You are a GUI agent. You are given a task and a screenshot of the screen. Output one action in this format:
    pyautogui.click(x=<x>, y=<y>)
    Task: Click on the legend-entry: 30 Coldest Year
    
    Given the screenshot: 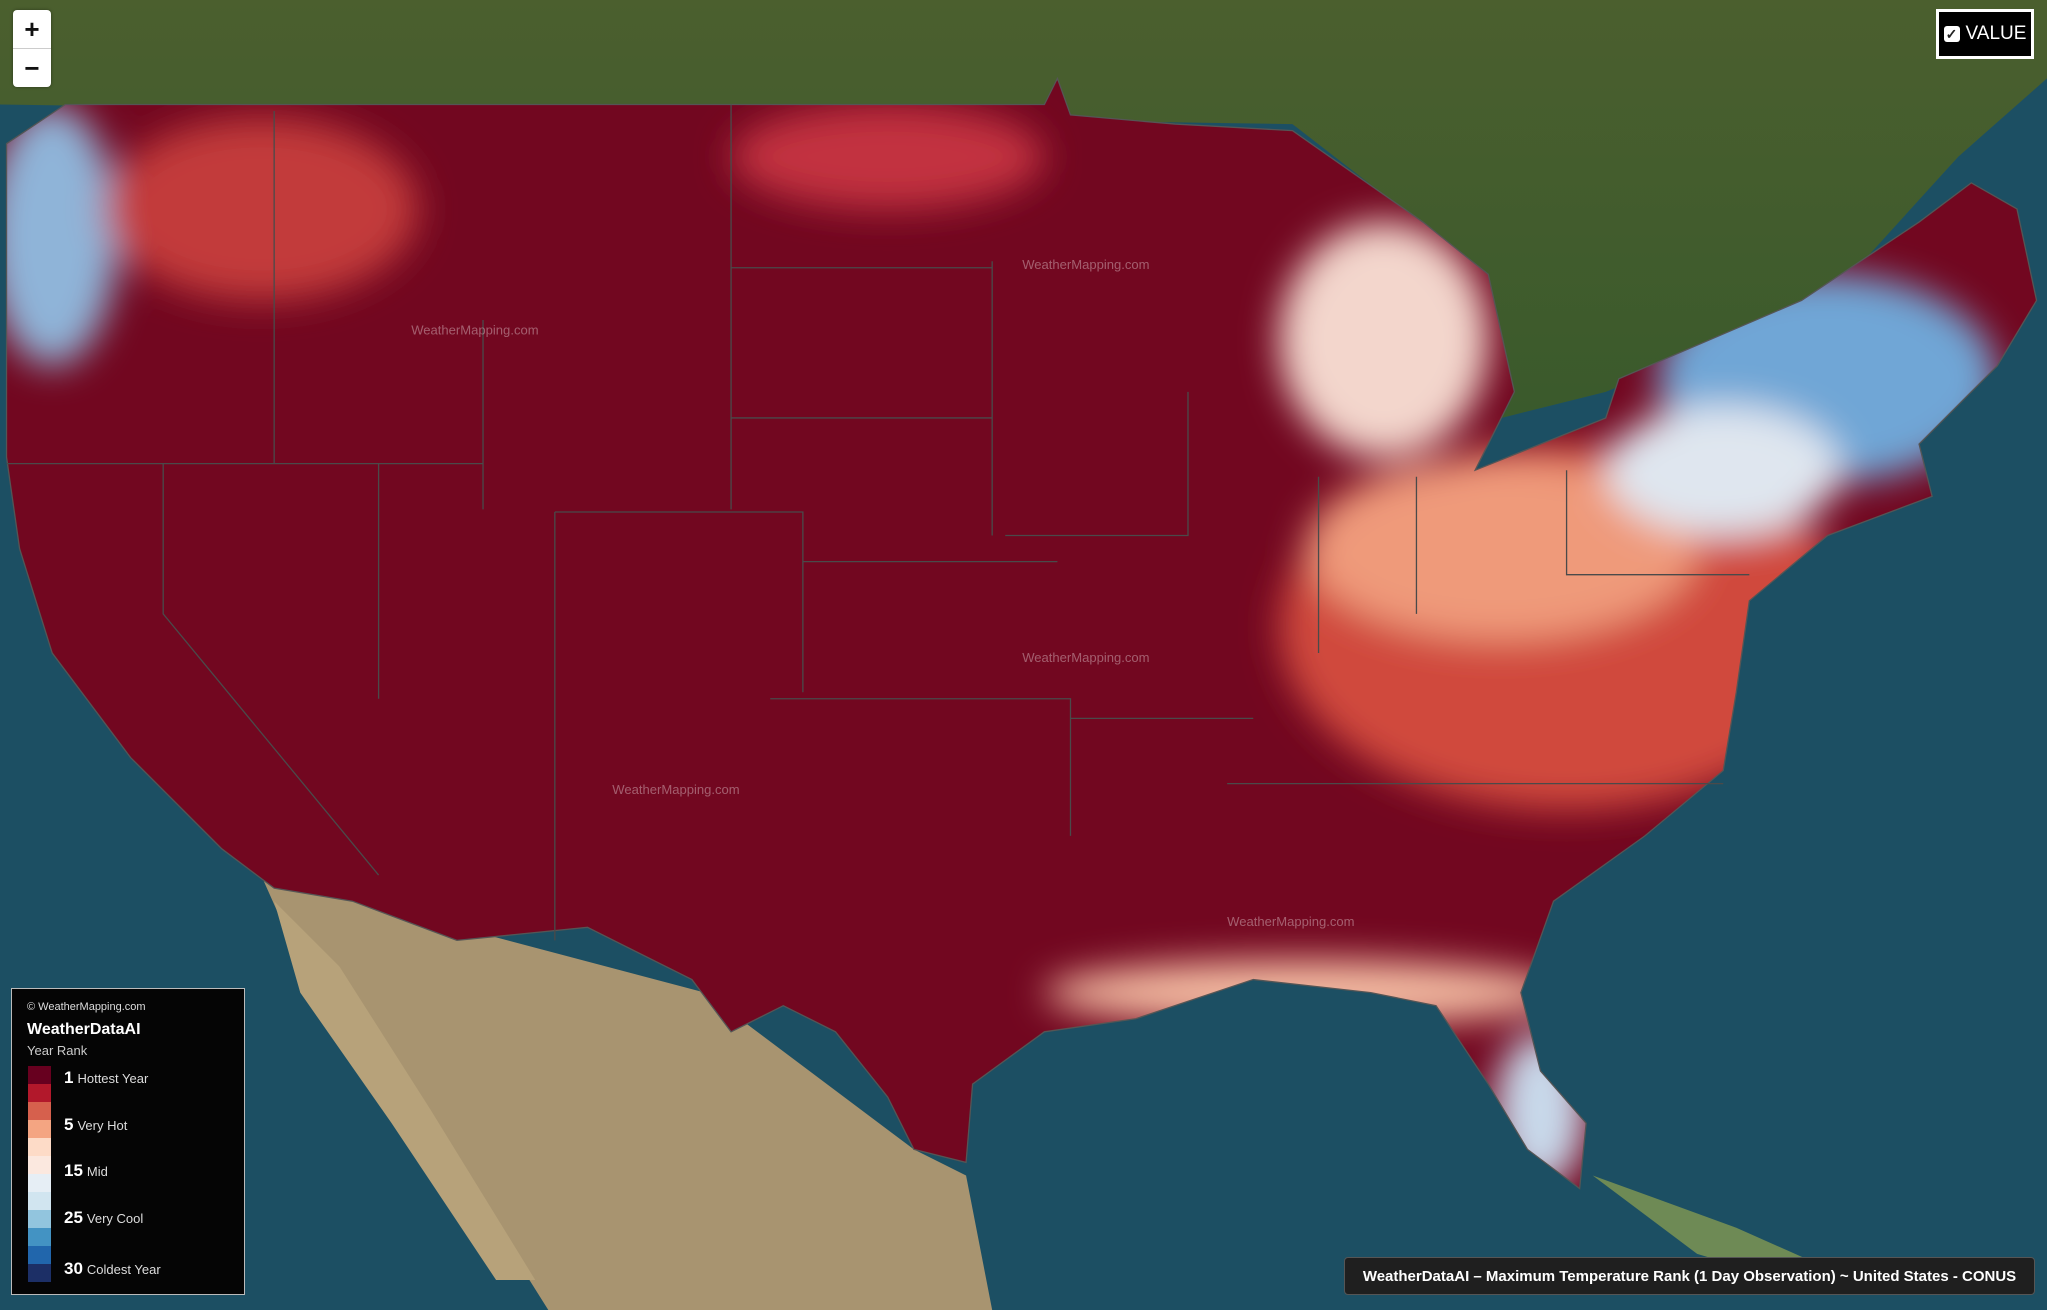 What is the action you would take?
    pyautogui.click(x=112, y=1268)
    